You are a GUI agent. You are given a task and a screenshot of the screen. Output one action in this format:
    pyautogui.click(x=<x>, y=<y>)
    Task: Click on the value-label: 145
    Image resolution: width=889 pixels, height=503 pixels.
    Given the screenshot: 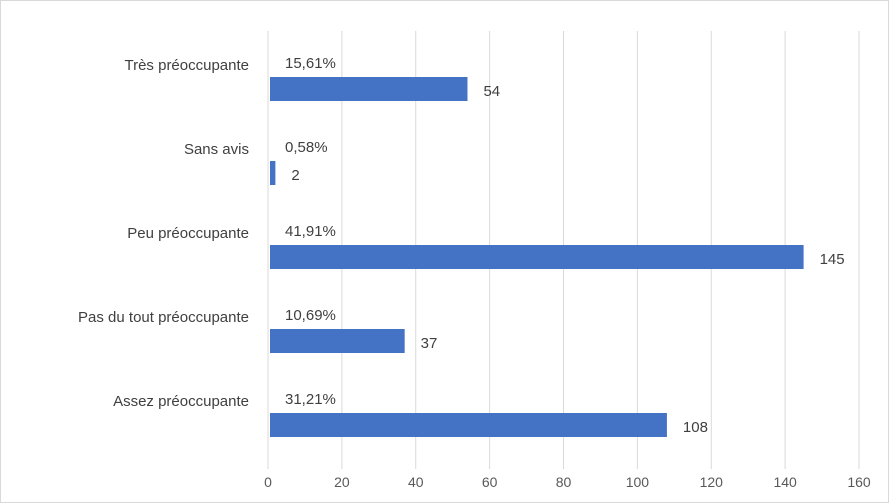 What is the action you would take?
    pyautogui.click(x=832, y=259)
    